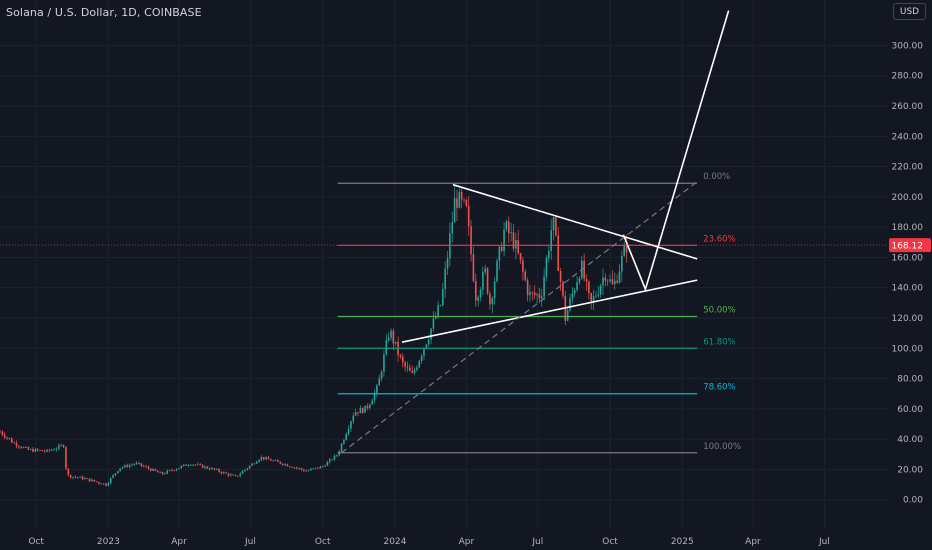  I want to click on time-tick-label: Oct, so click(323, 542).